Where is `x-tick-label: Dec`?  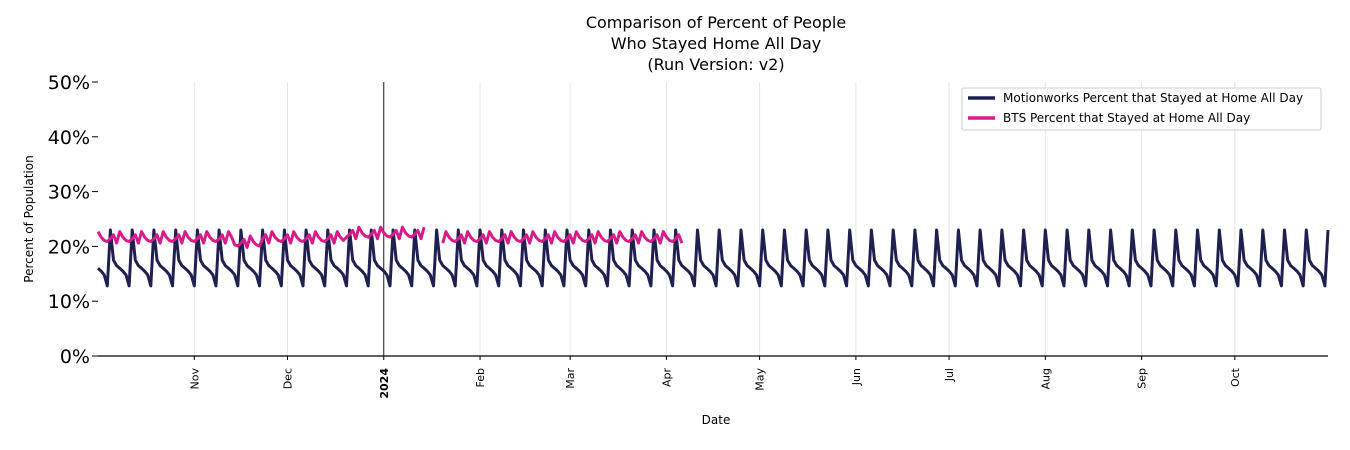
x-tick-label: Dec is located at coordinates (287, 378).